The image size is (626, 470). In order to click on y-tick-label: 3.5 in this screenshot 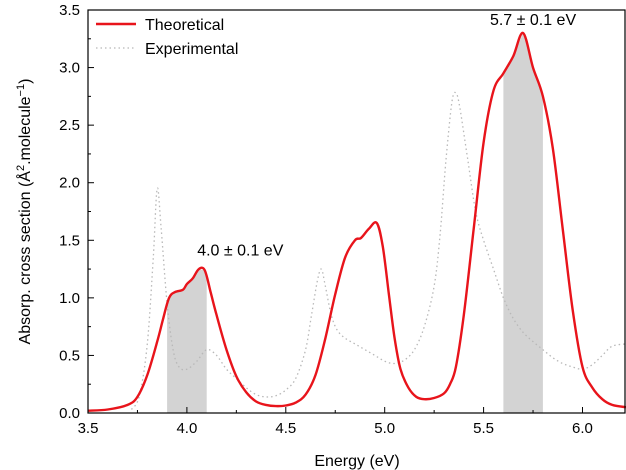, I will do `click(69, 10)`.